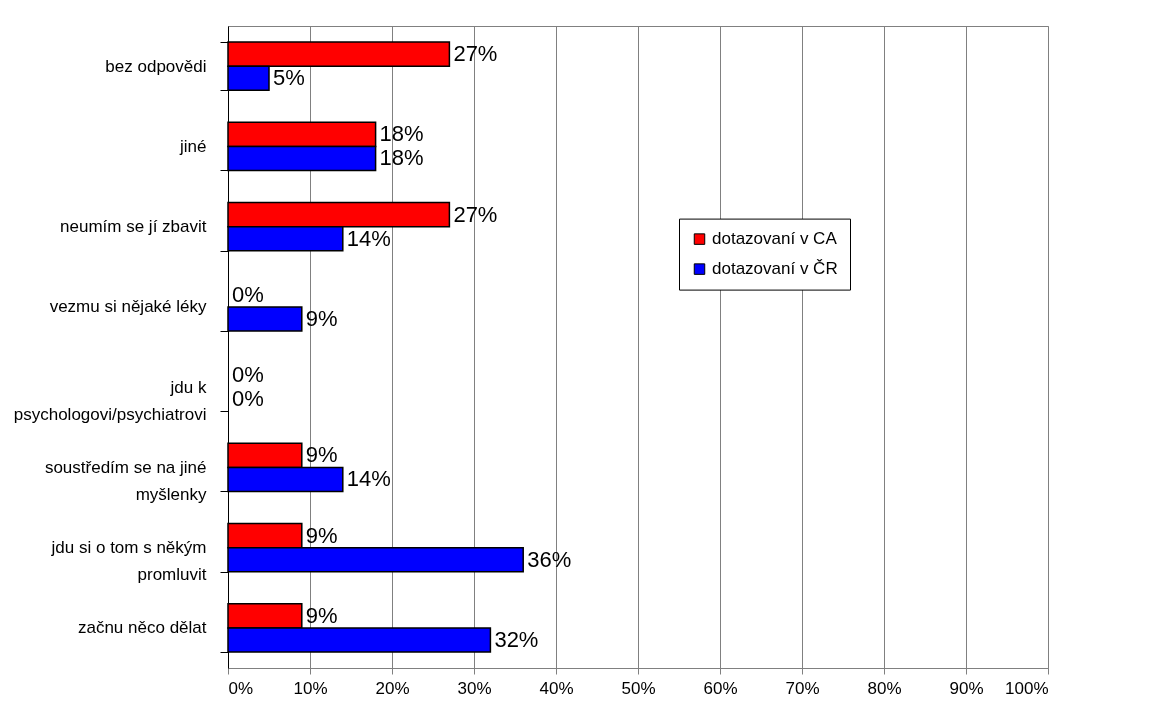  I want to click on y-tick-label: vezmu si nějaké léky, so click(128, 307).